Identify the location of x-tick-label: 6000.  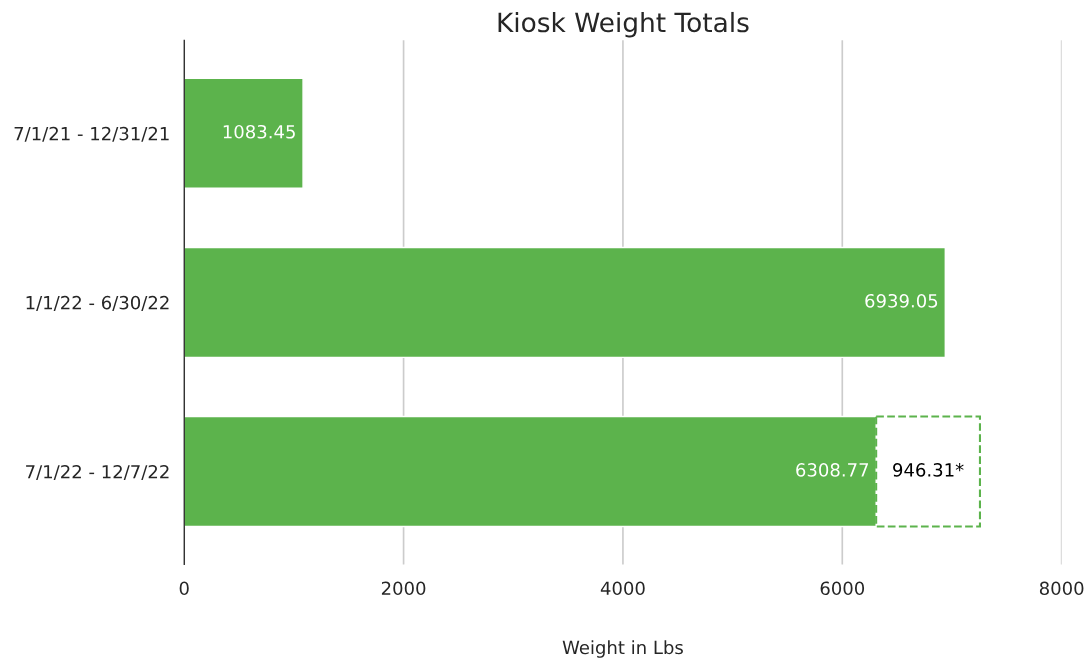
(842, 588).